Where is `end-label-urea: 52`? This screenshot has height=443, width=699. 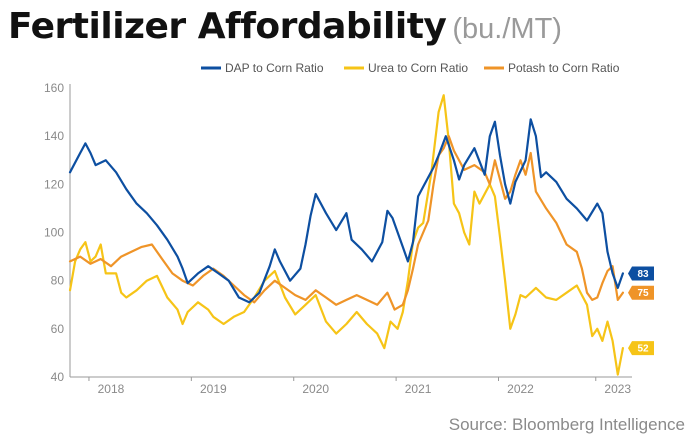 end-label-urea: 52 is located at coordinates (641, 348).